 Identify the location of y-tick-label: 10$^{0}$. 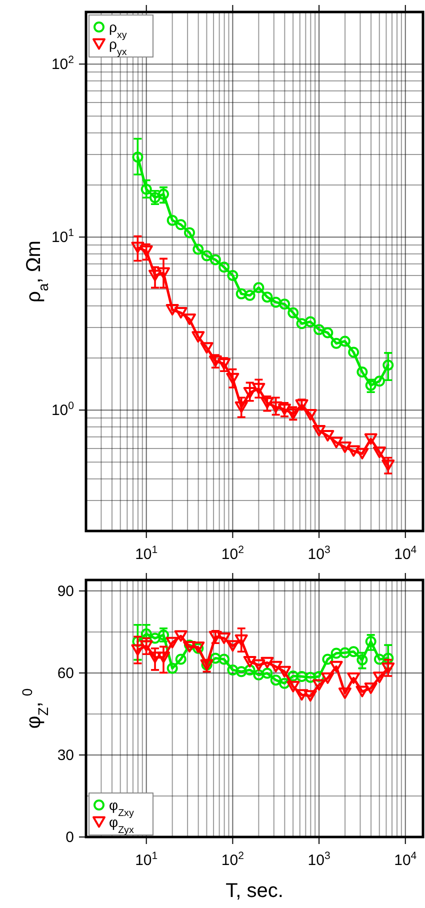
(62, 410).